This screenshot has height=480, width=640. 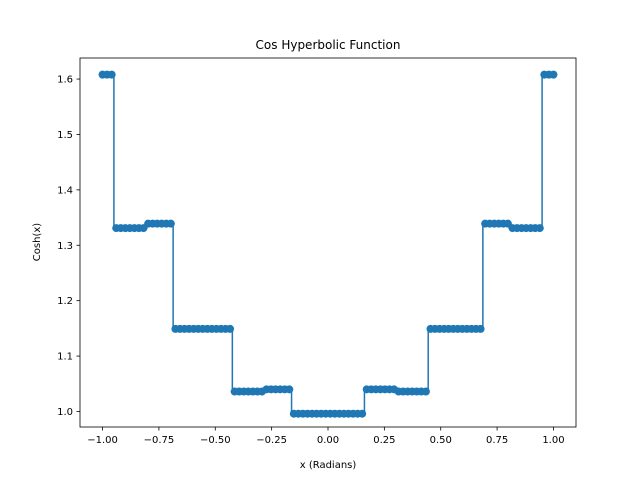 What do you see at coordinates (328, 465) in the screenshot?
I see `x-axis-label: x (Radians)` at bounding box center [328, 465].